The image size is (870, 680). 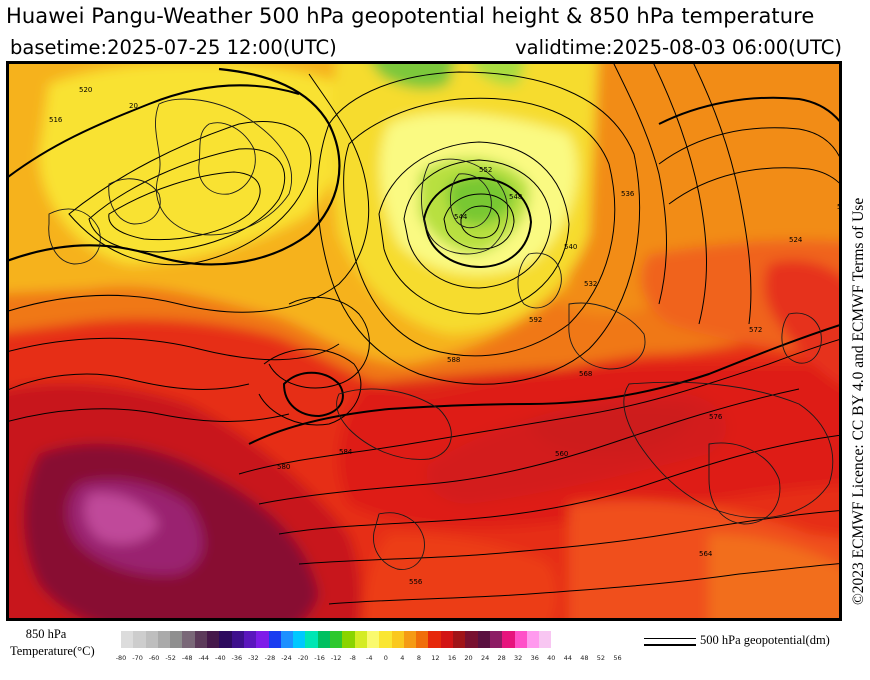 I want to click on colorbar-tick-label: 52, so click(x=601, y=658).